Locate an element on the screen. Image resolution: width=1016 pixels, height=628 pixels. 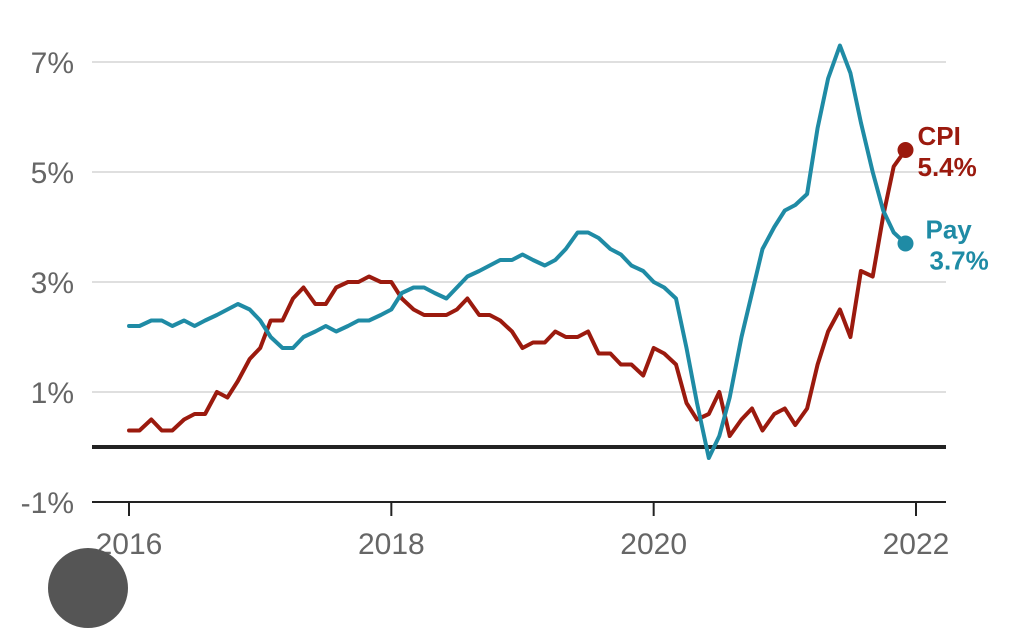
x-tick-label: 2022 is located at coordinates (916, 544).